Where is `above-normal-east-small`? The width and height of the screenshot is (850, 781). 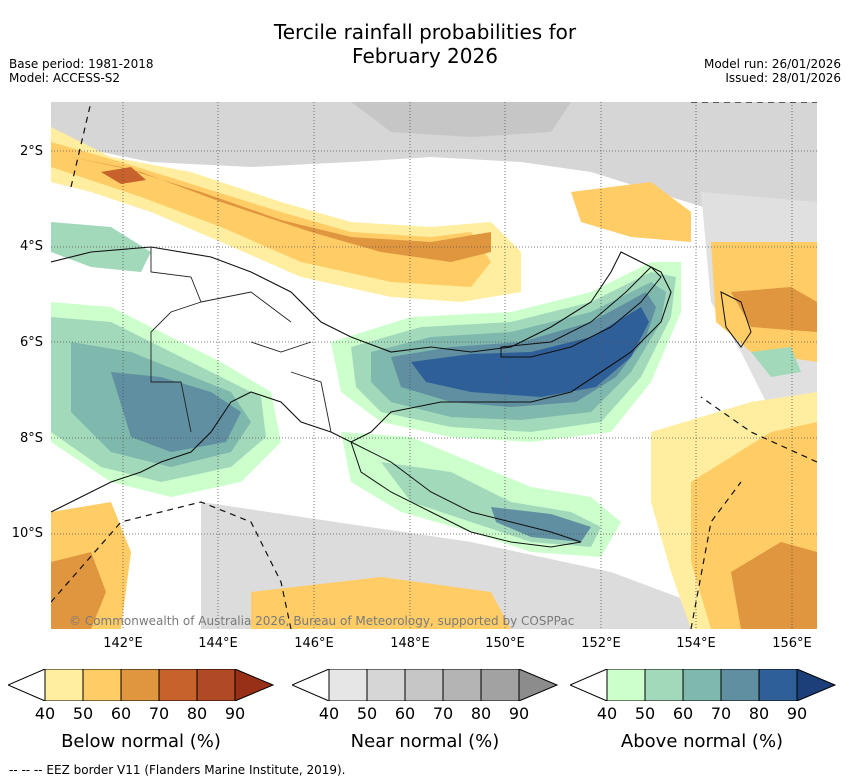
above-normal-east-small is located at coordinates (776, 362).